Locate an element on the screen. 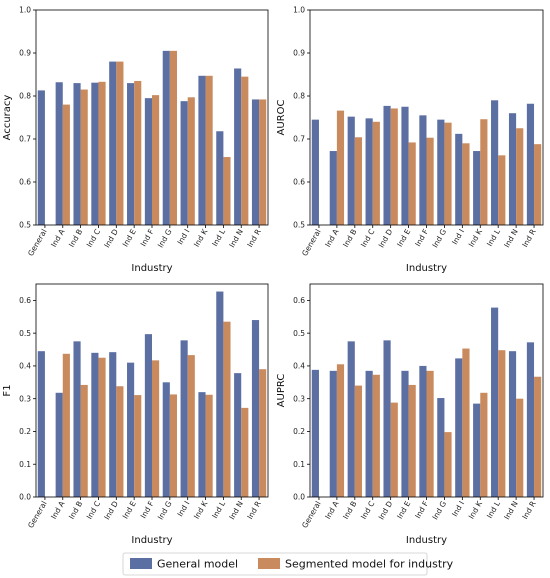 The image size is (550, 578). bar-f1-segmented-ind-f is located at coordinates (156, 428).